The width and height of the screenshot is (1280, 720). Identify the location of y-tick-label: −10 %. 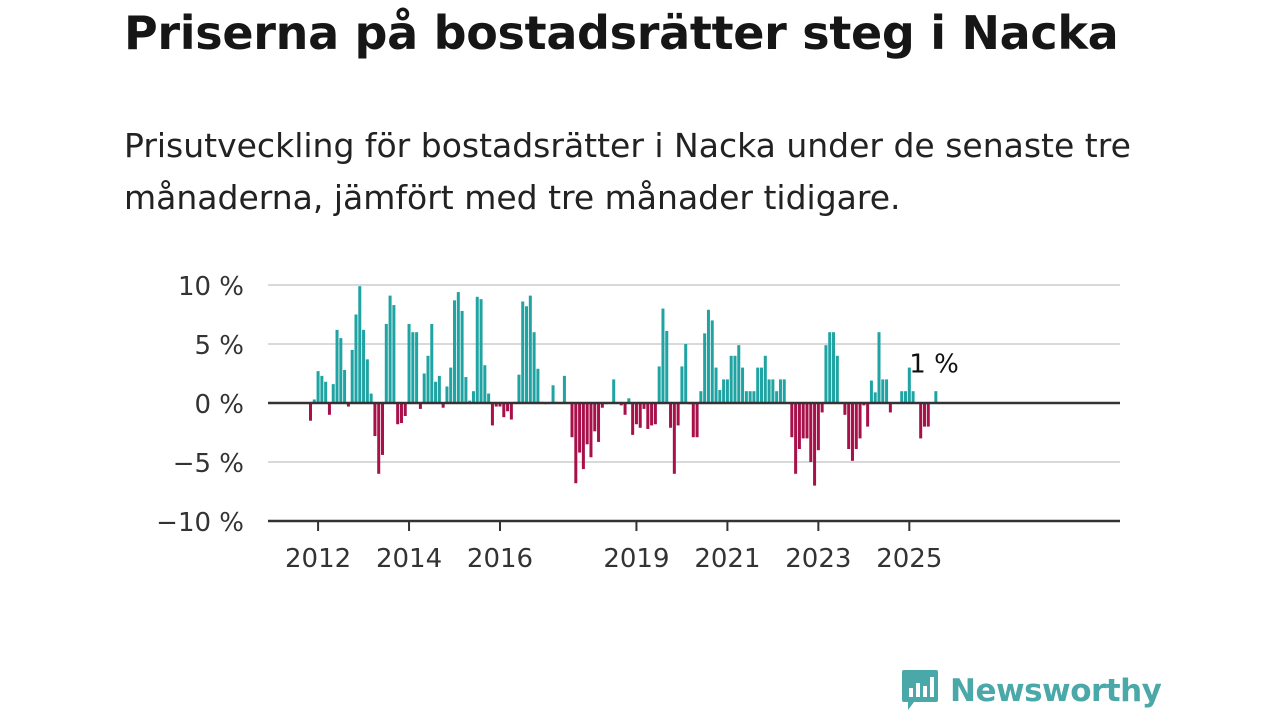
(200, 523).